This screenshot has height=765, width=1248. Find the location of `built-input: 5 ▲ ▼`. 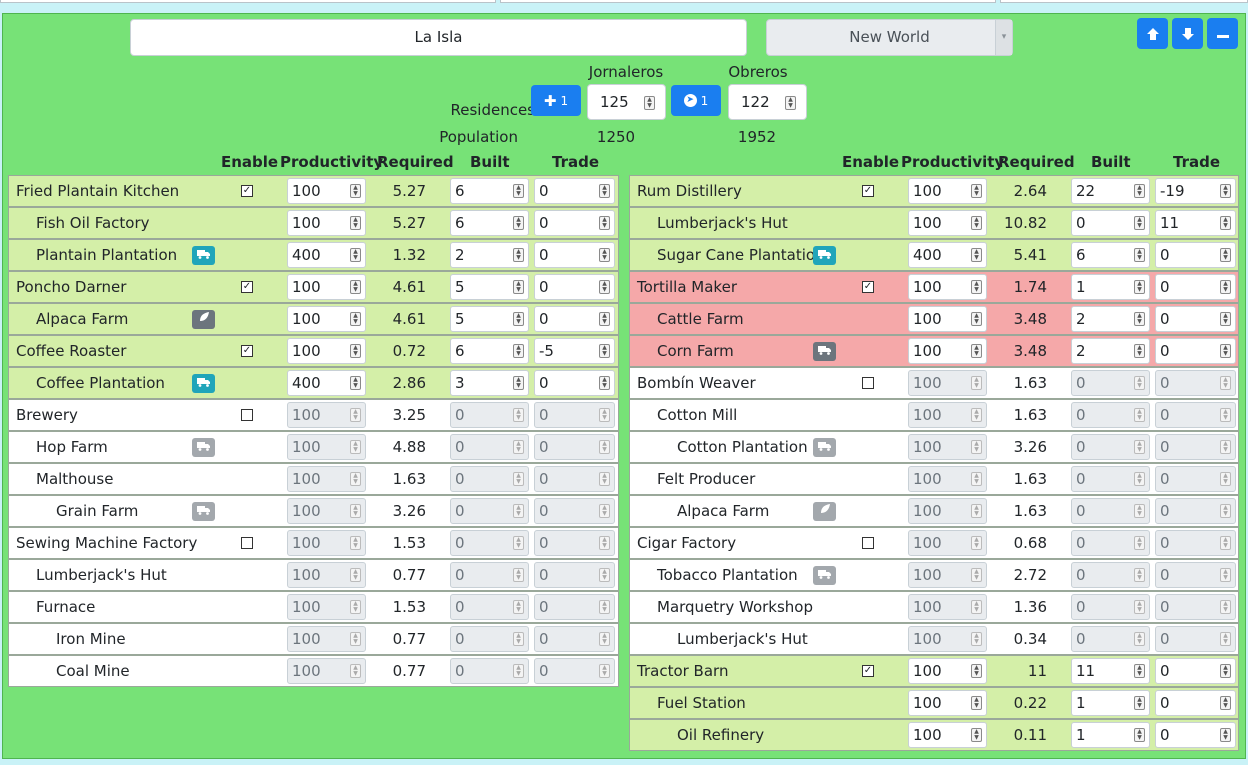

built-input: 5 ▲ ▼ is located at coordinates (489, 287).